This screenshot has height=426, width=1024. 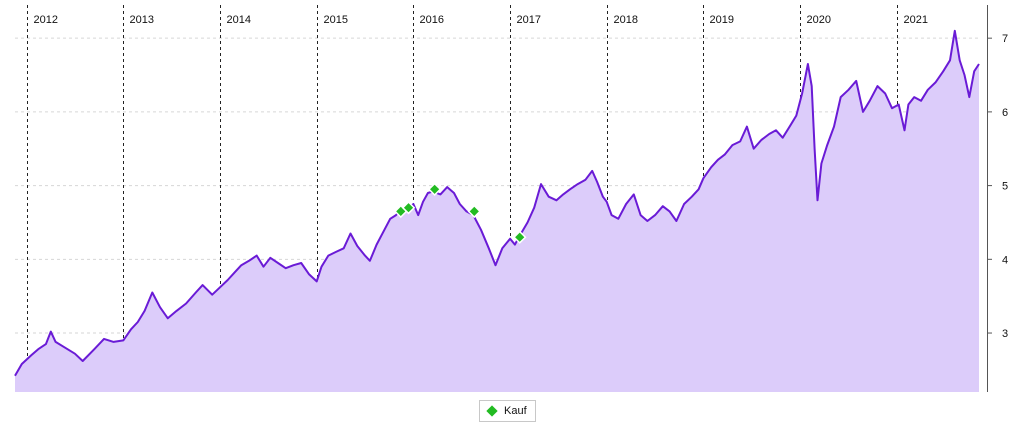 I want to click on chart-legend: Kauf, so click(x=507, y=411).